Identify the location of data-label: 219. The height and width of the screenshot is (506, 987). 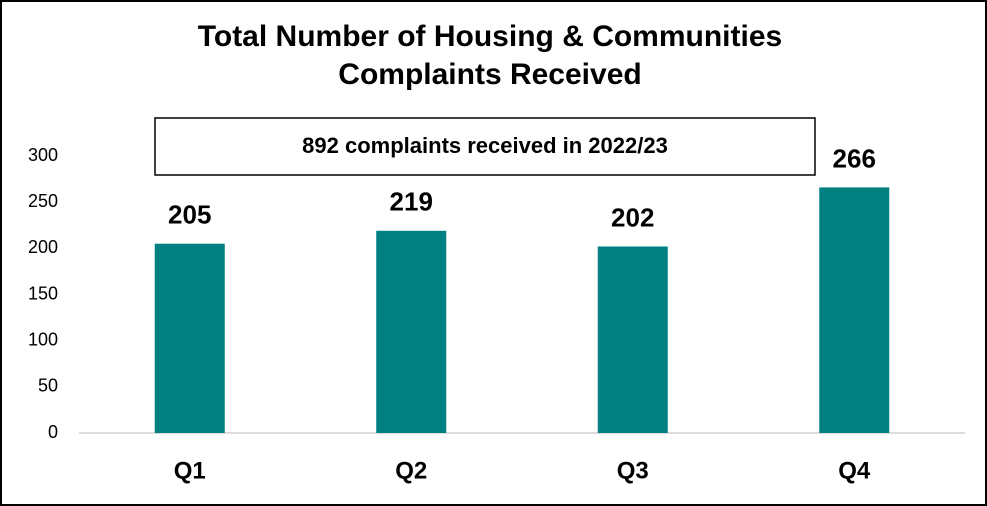
(411, 202).